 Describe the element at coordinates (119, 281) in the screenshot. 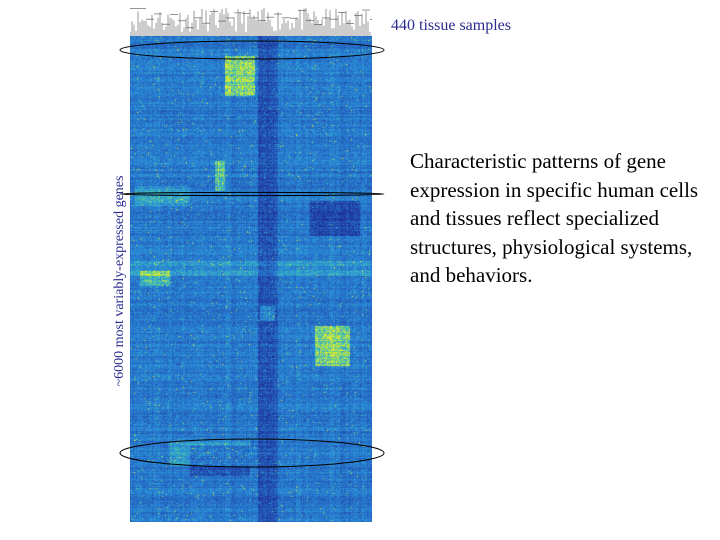

I see `genes-axis-label: ~6000 most variably-expressed genes` at that location.